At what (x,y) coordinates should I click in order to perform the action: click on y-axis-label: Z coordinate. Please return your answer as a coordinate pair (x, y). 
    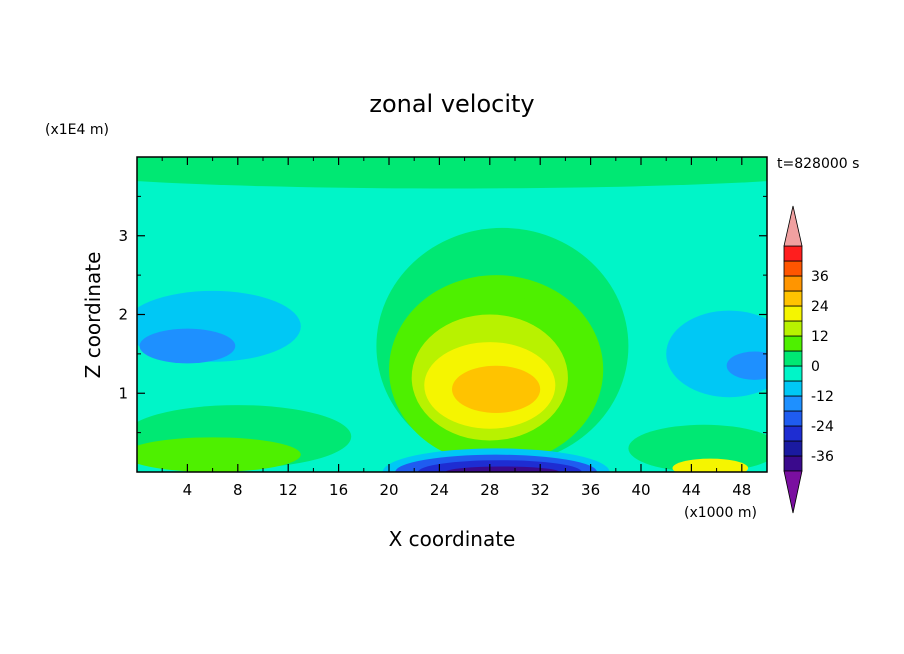
    Looking at the image, I should click on (93, 315).